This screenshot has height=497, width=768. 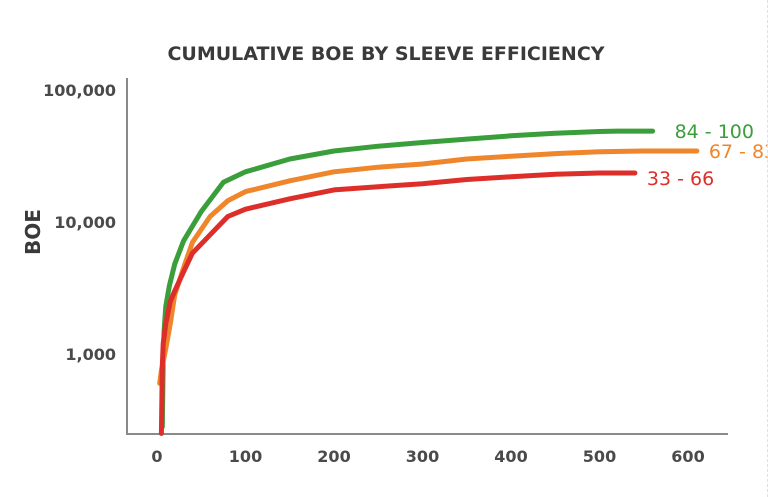 I want to click on x-tick-label: 400, so click(x=510, y=456).